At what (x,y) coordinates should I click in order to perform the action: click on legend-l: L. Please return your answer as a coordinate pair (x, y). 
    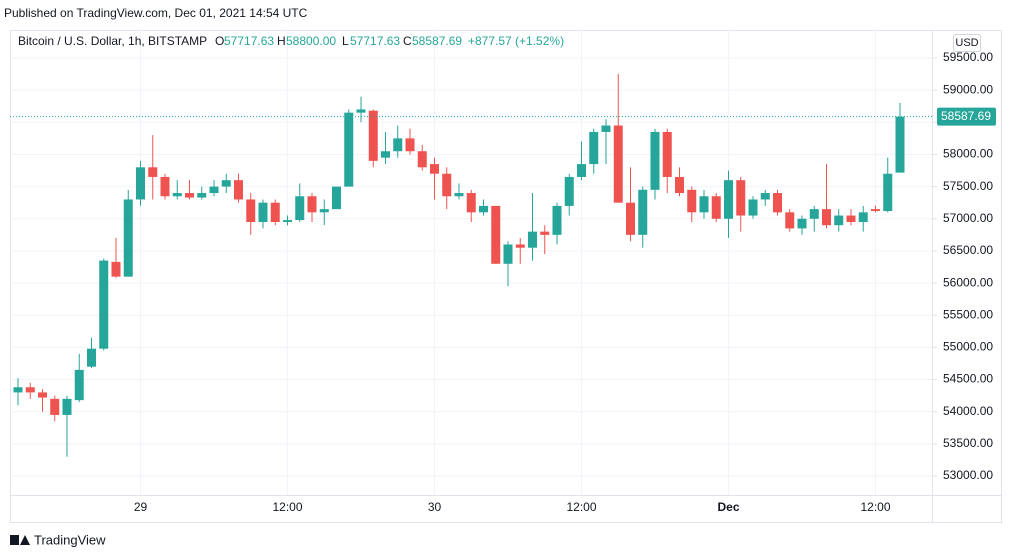
    Looking at the image, I should click on (345, 41).